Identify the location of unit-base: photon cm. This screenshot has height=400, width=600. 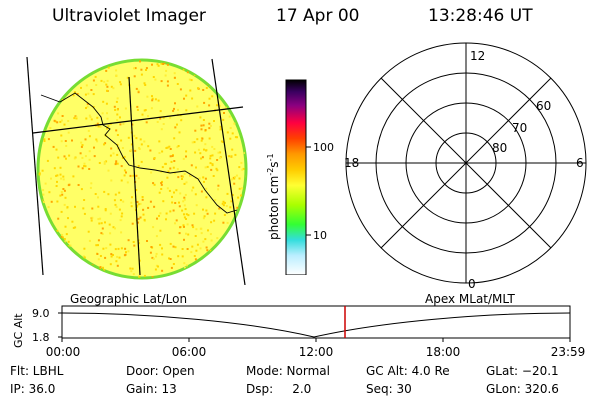
(274, 208).